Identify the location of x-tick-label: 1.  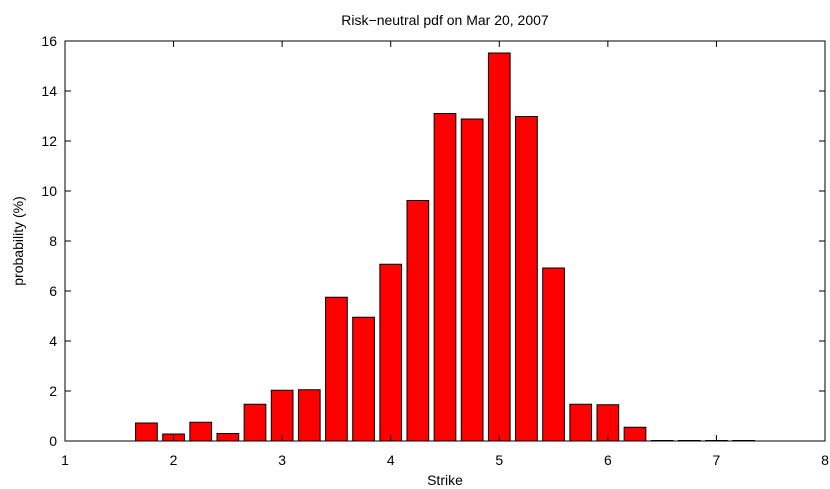
(65, 460).